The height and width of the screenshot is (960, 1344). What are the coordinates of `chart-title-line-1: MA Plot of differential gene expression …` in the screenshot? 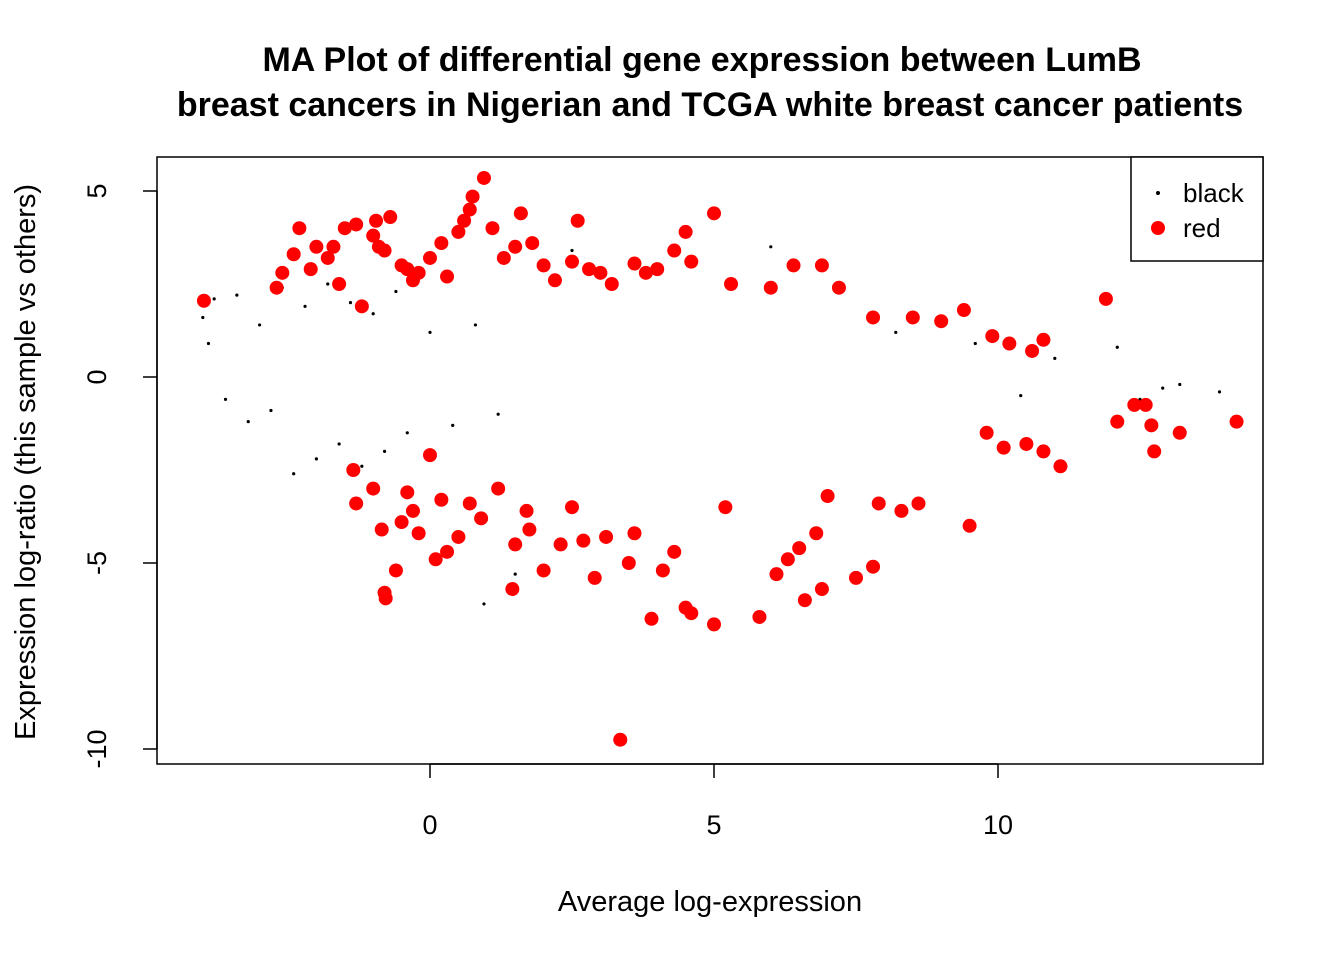 It's located at (701, 60).